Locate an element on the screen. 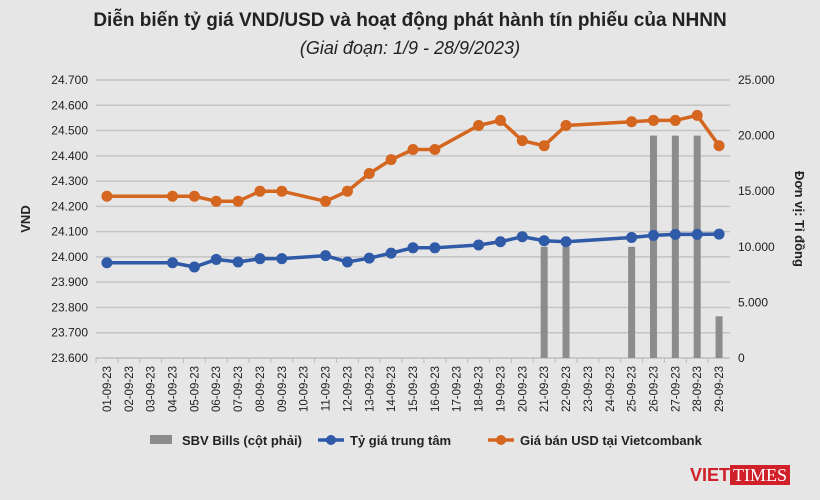  x-tick-label: 14-09-23 is located at coordinates (392, 389).